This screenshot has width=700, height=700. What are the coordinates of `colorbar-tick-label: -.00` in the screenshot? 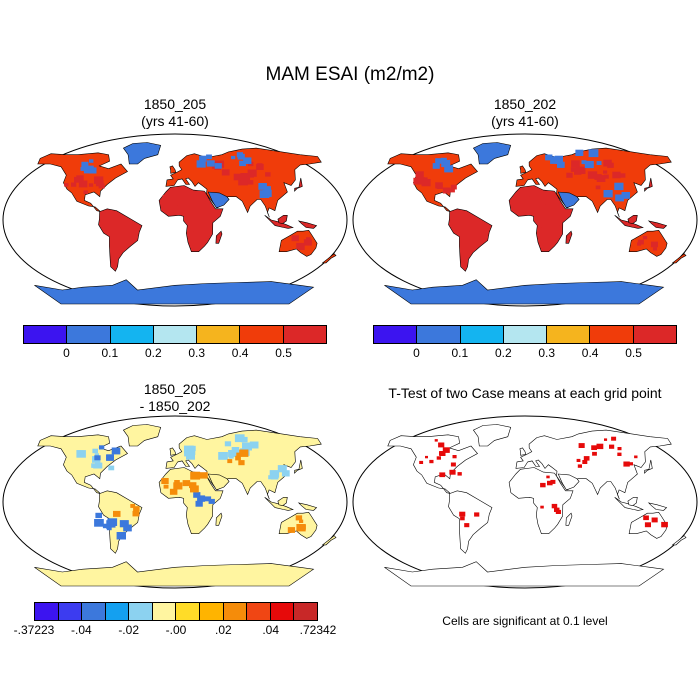 It's located at (176, 630).